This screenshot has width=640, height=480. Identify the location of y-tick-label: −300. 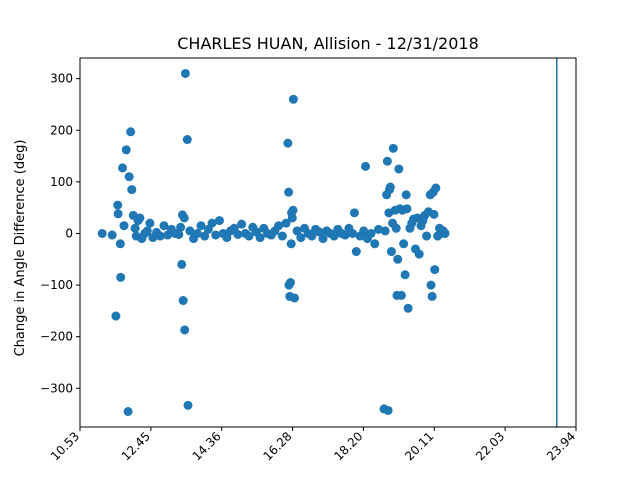
(56, 388).